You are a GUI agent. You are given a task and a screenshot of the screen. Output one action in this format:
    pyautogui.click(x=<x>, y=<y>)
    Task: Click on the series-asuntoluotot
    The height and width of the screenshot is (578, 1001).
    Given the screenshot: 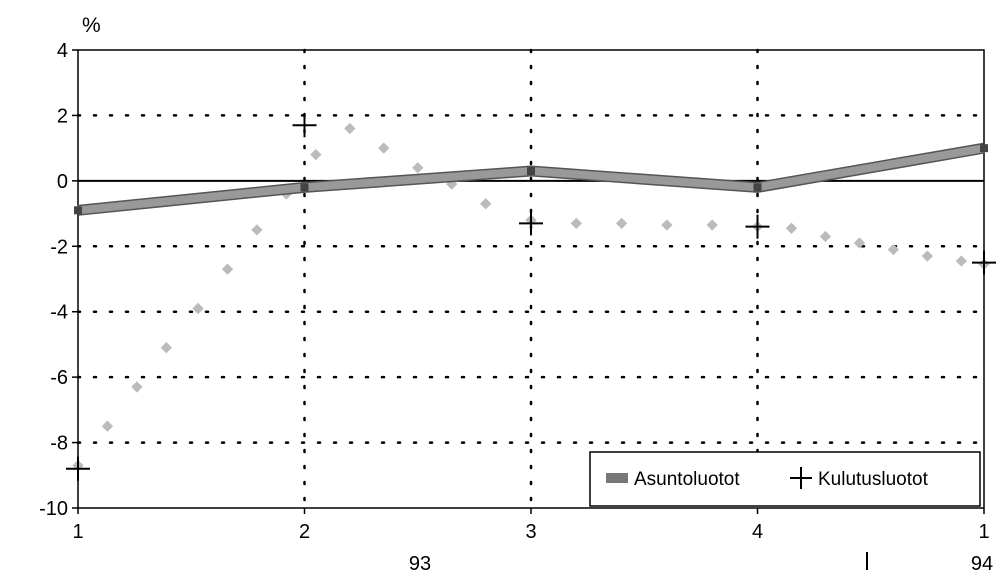 What is the action you would take?
    pyautogui.click(x=531, y=179)
    